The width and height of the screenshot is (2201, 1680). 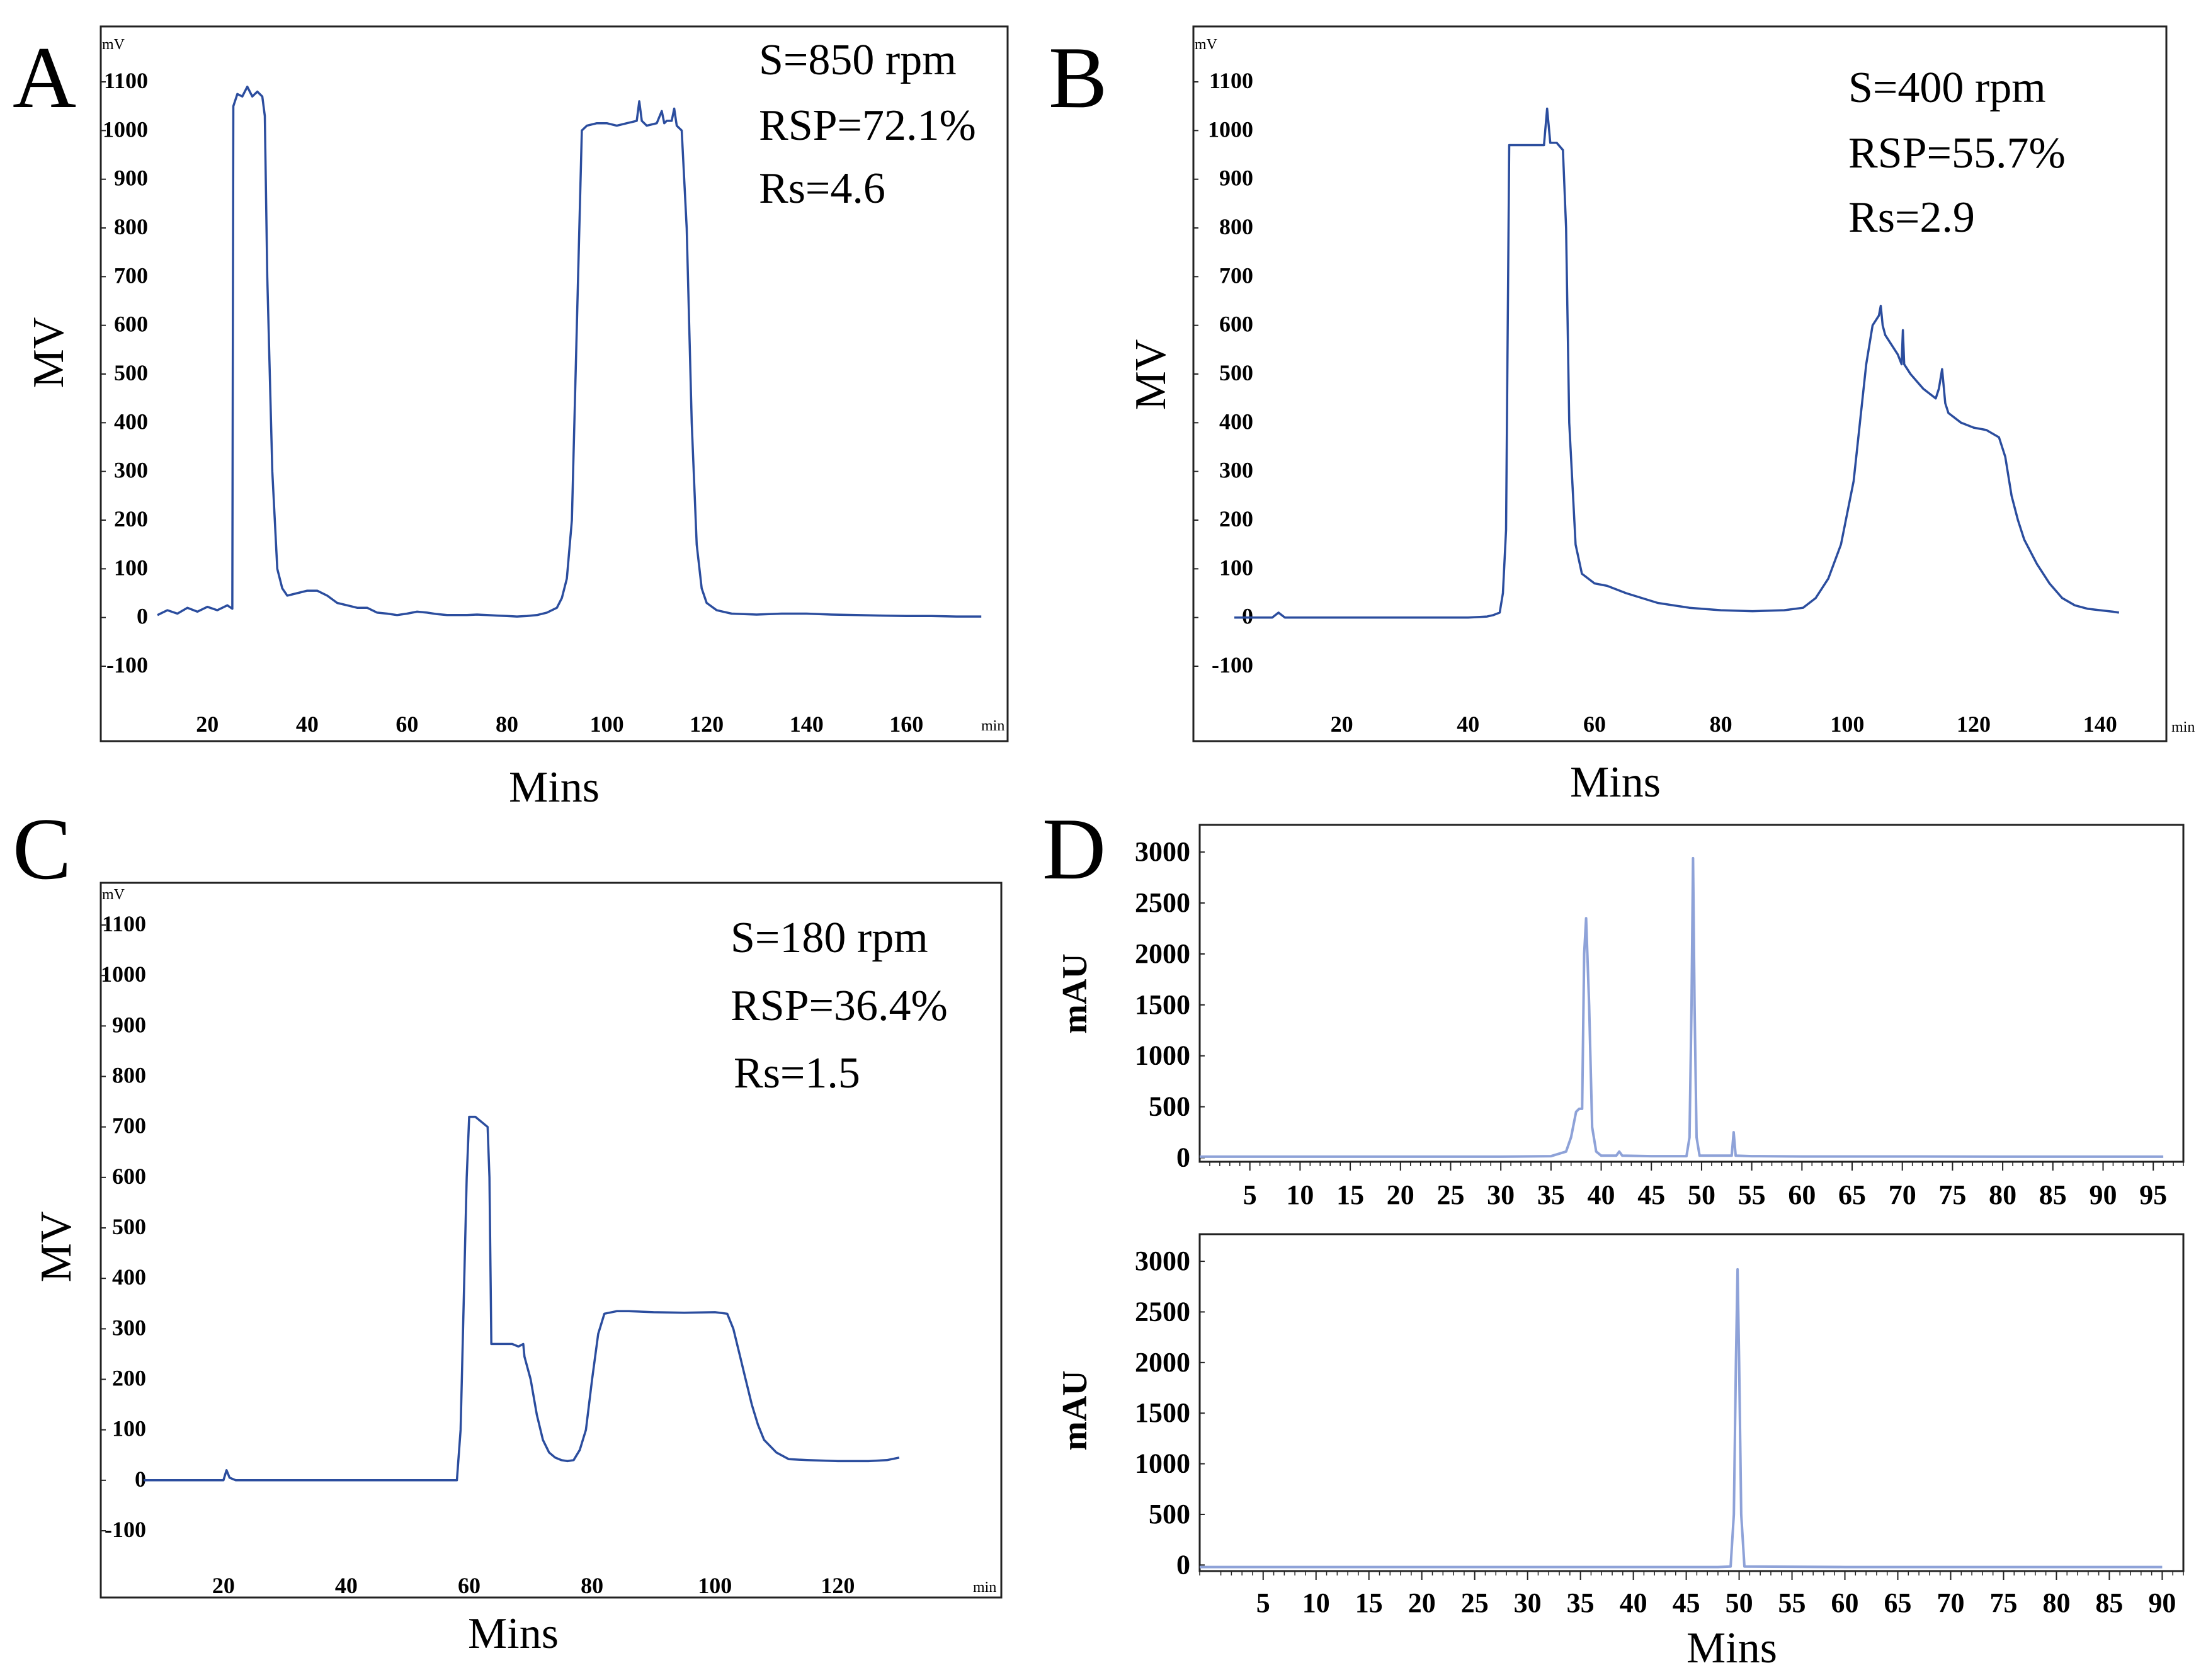 What do you see at coordinates (2162, 1602) in the screenshot?
I see `x-tick-label: 90` at bounding box center [2162, 1602].